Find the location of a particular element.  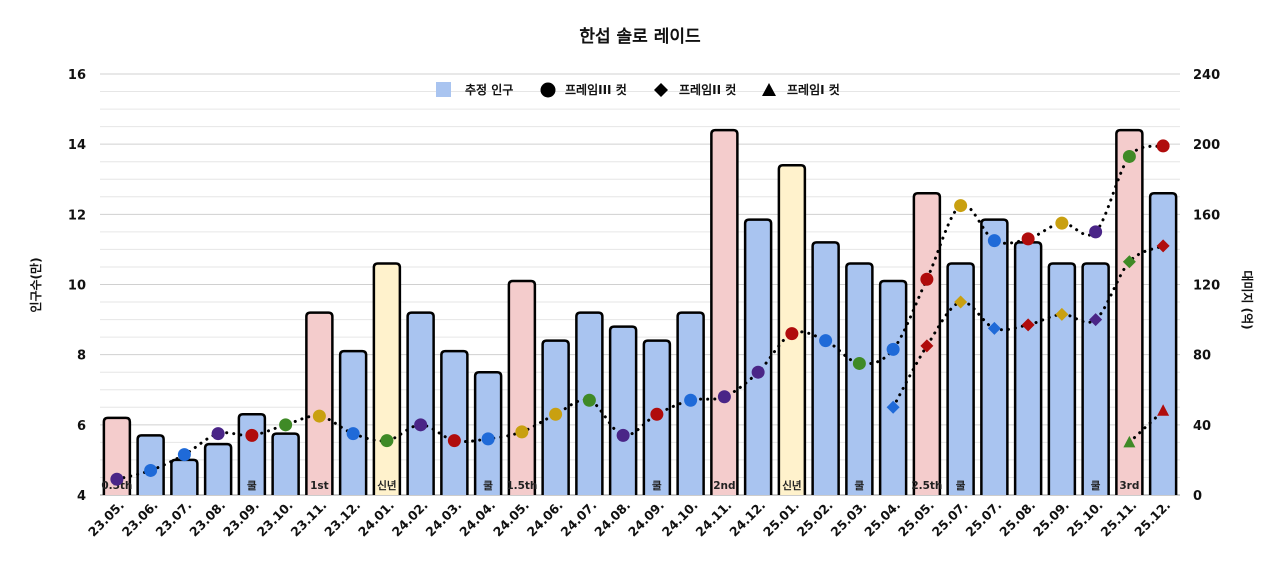

x-tick-label: 24.11. is located at coordinates (714, 519).